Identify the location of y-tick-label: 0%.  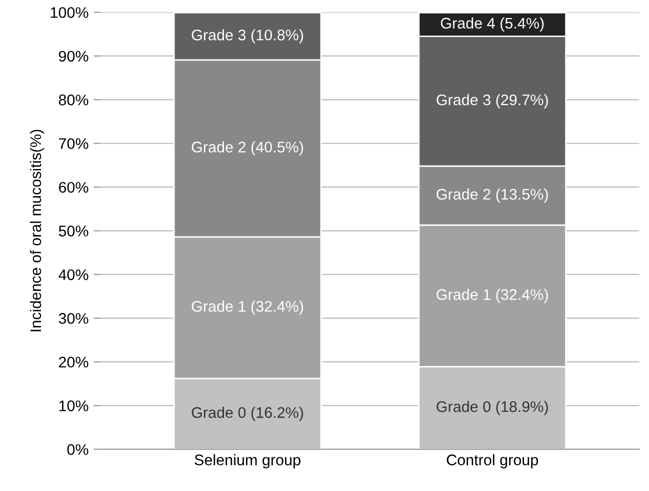
(77, 449).